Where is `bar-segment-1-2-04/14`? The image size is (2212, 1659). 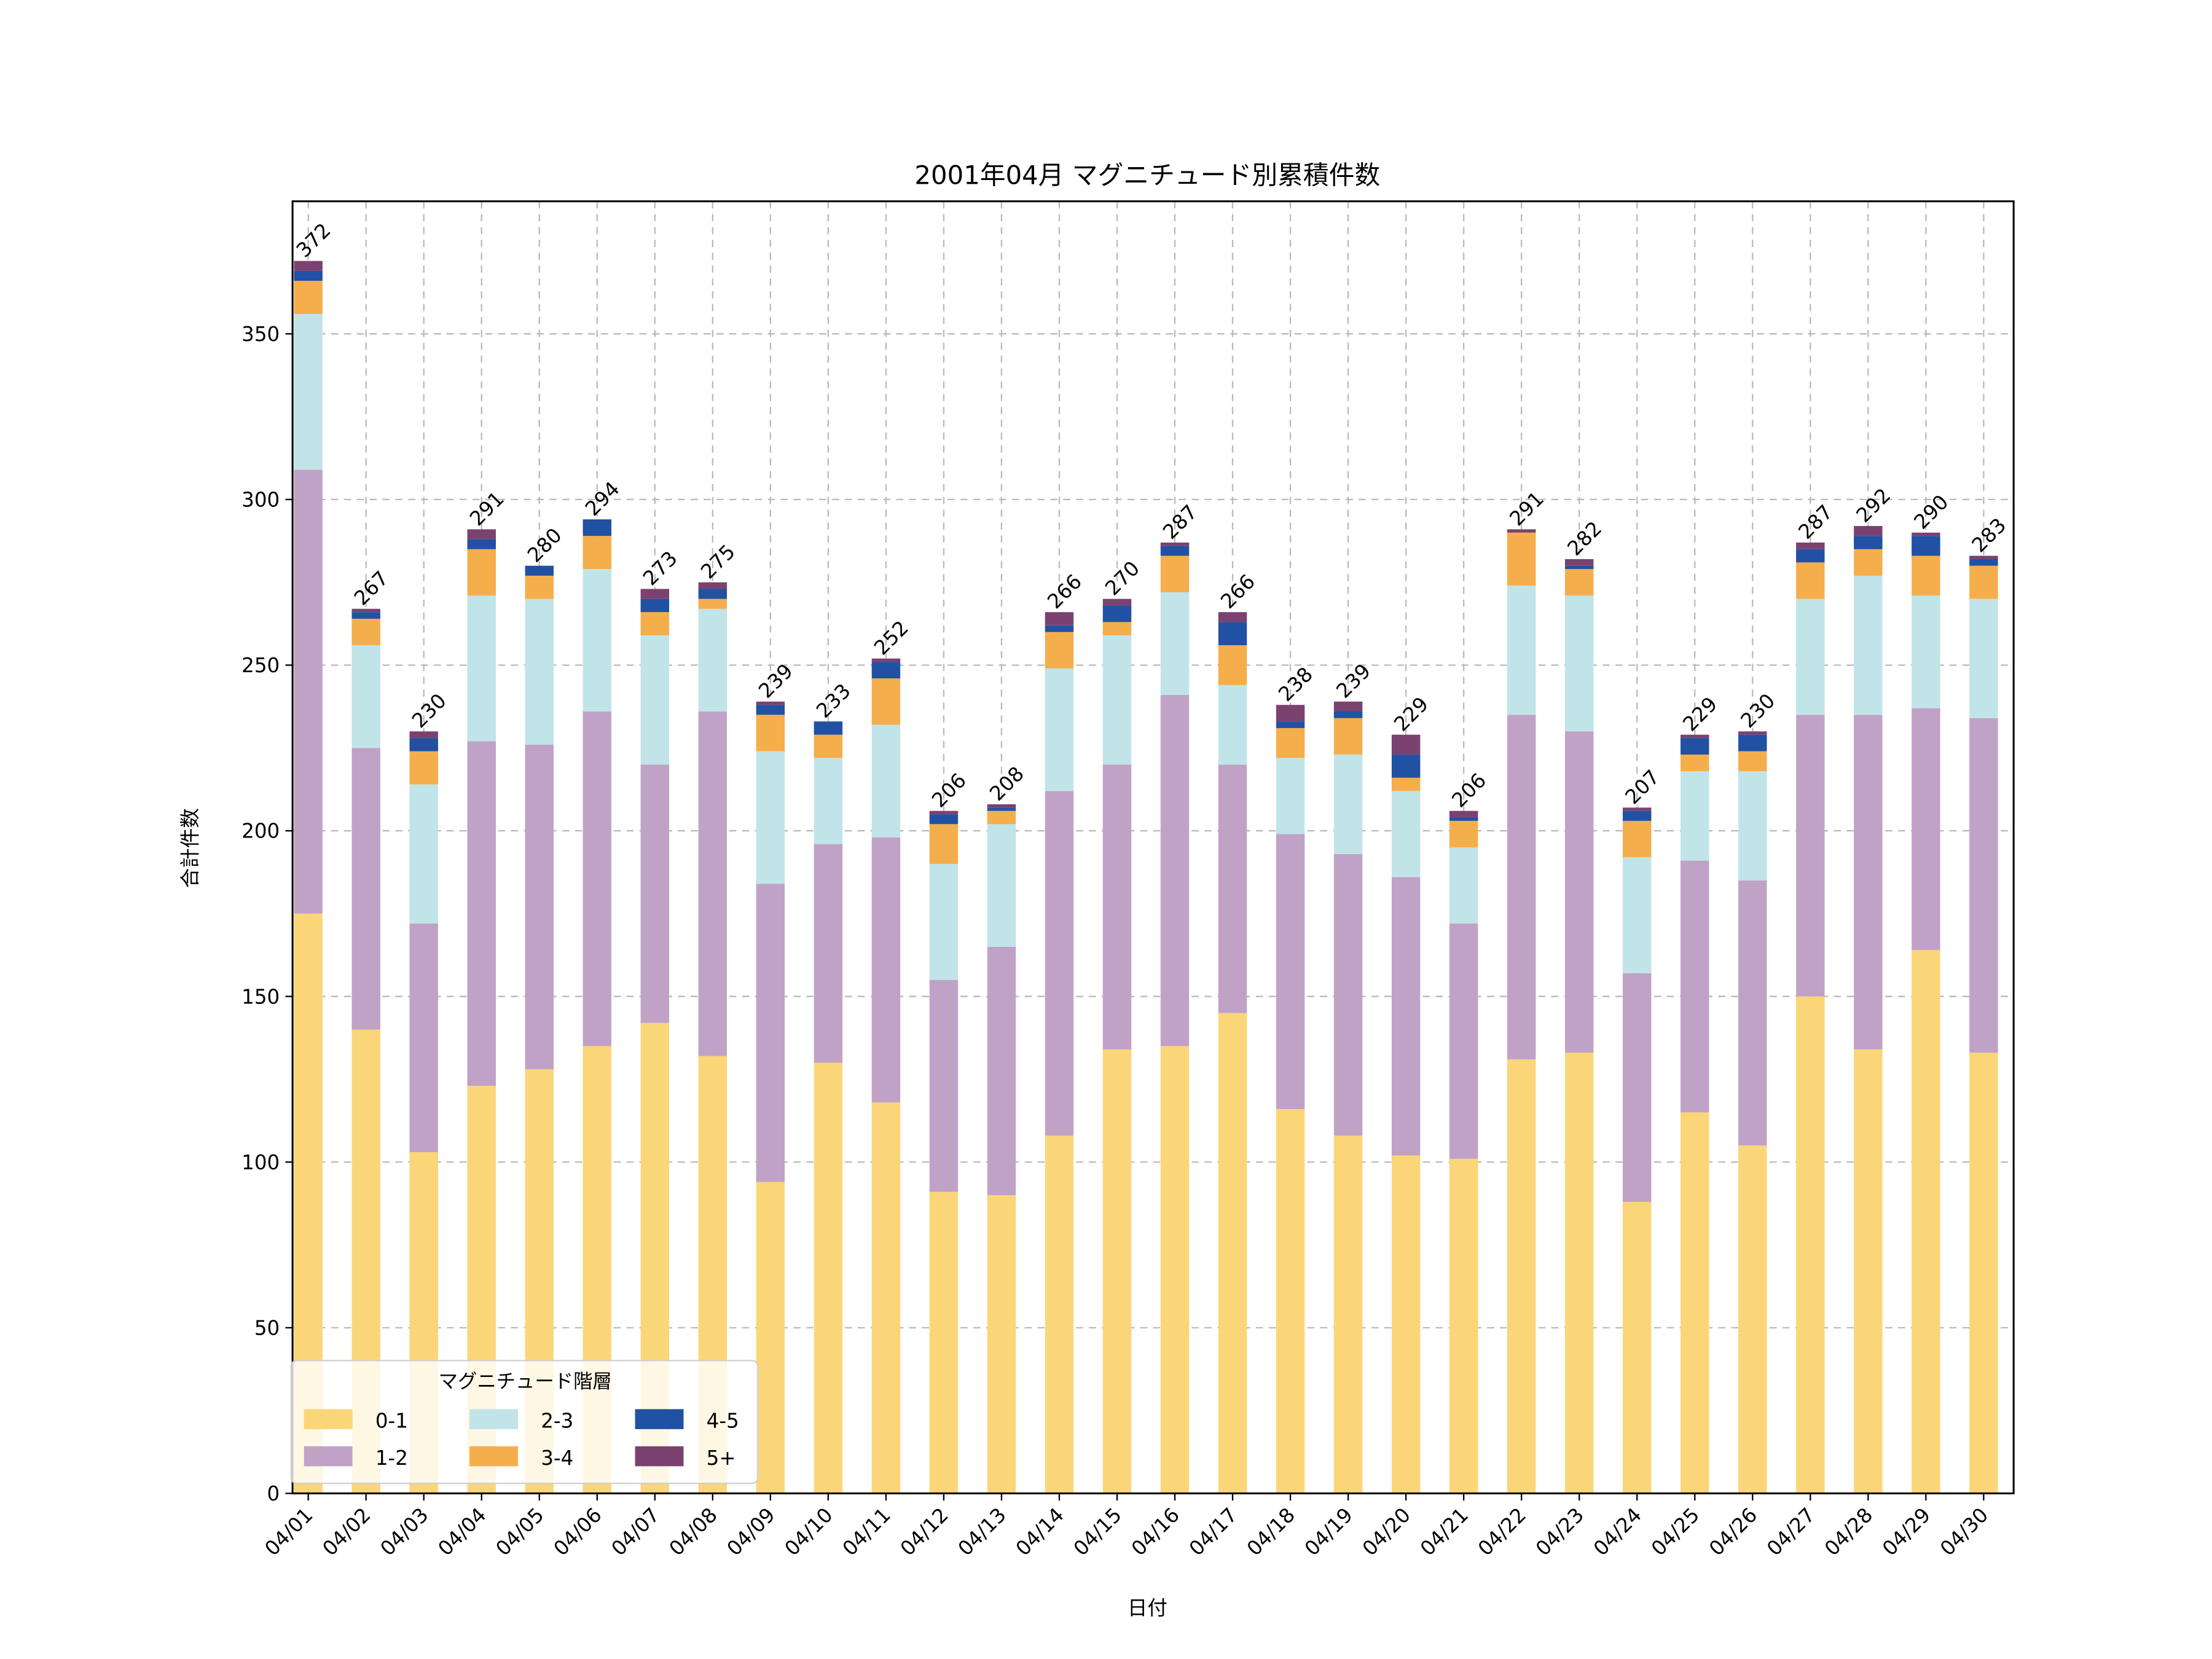 bar-segment-1-2-04/14 is located at coordinates (1059, 963).